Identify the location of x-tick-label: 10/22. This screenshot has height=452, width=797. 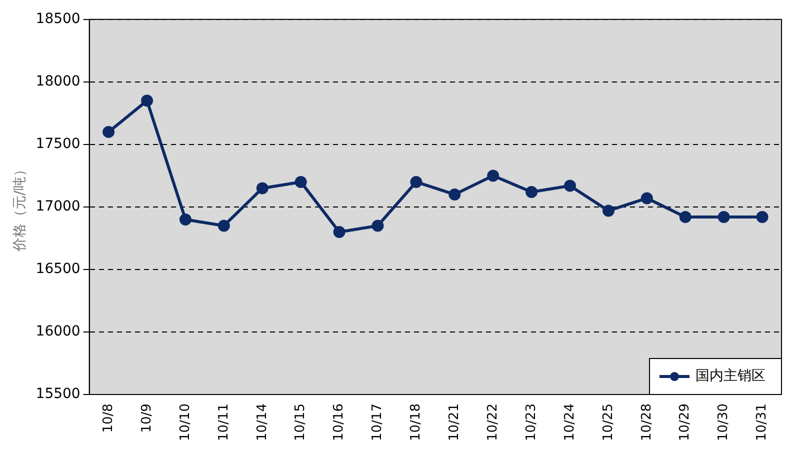
(492, 423).